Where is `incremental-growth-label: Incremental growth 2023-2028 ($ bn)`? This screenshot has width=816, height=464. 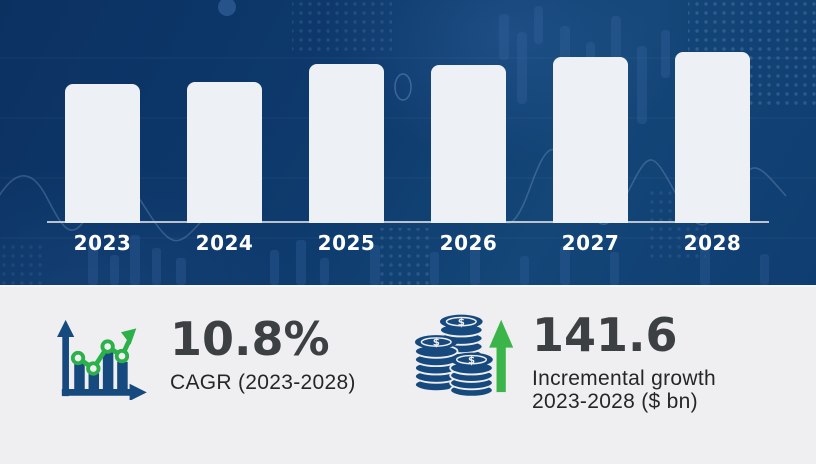 incremental-growth-label: Incremental growth 2023-2028 ($ bn) is located at coordinates (624, 390).